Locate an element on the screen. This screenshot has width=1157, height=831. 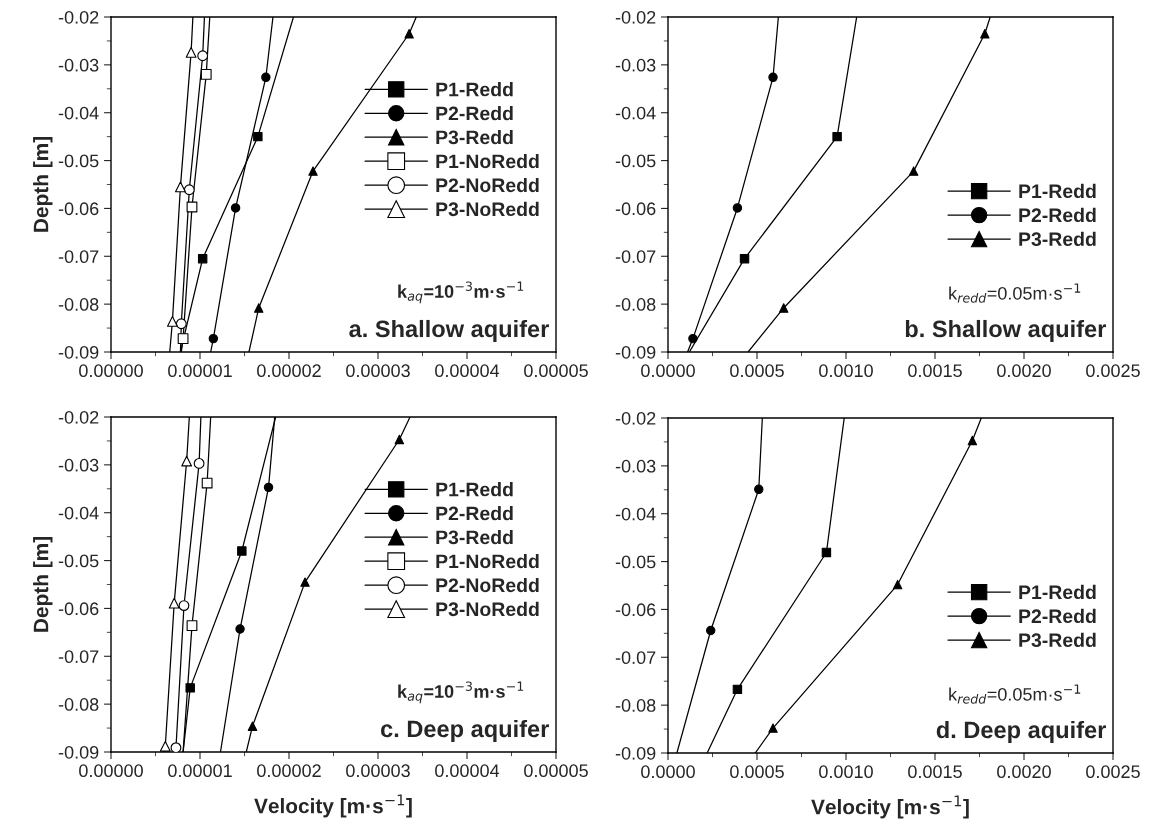
annotation: b. Shallow aquifer is located at coordinates (1005, 330).